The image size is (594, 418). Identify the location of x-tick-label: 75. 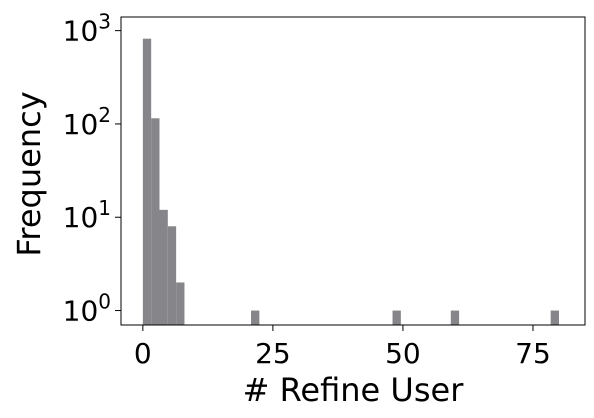
(533, 353).